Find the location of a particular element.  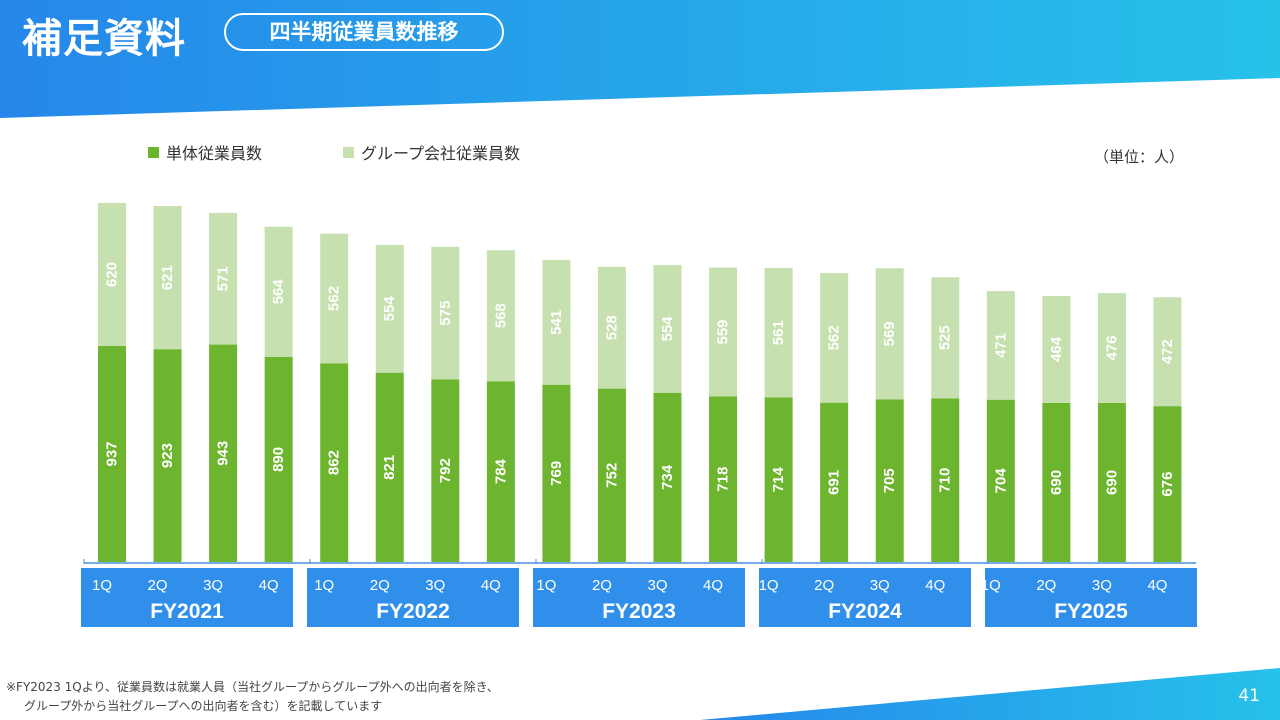

data-label-standalone: 862 is located at coordinates (334, 462).